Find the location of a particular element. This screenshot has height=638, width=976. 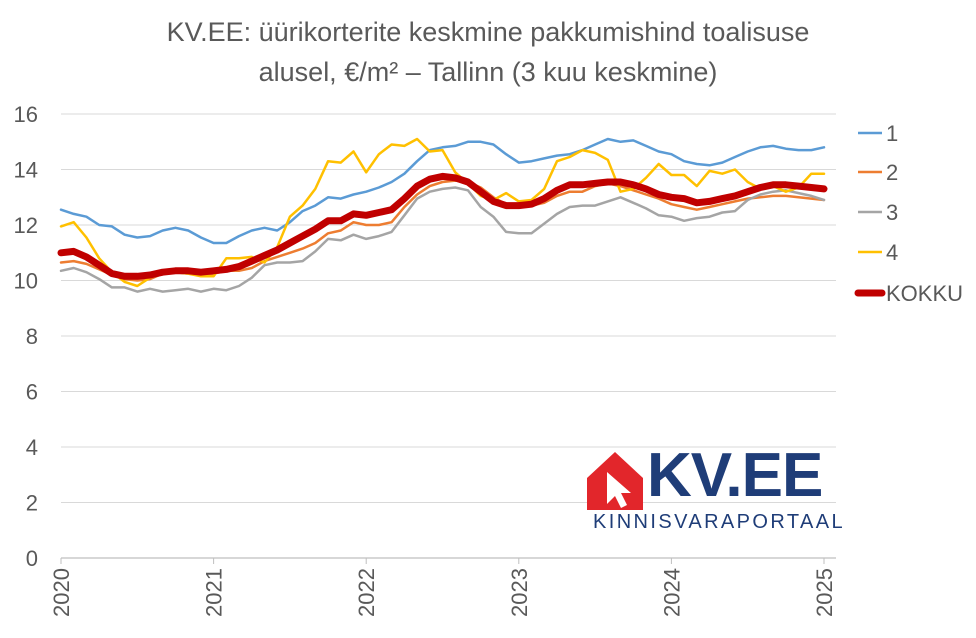

x-tick-label: 2023 is located at coordinates (519, 592).